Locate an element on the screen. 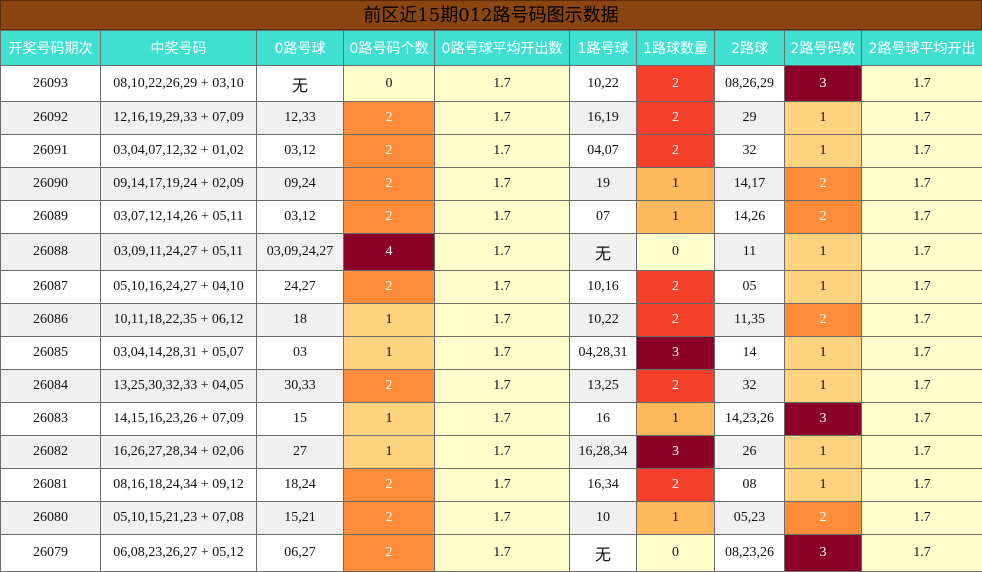  cell-route1-balls: 04,28,31 is located at coordinates (603, 353).